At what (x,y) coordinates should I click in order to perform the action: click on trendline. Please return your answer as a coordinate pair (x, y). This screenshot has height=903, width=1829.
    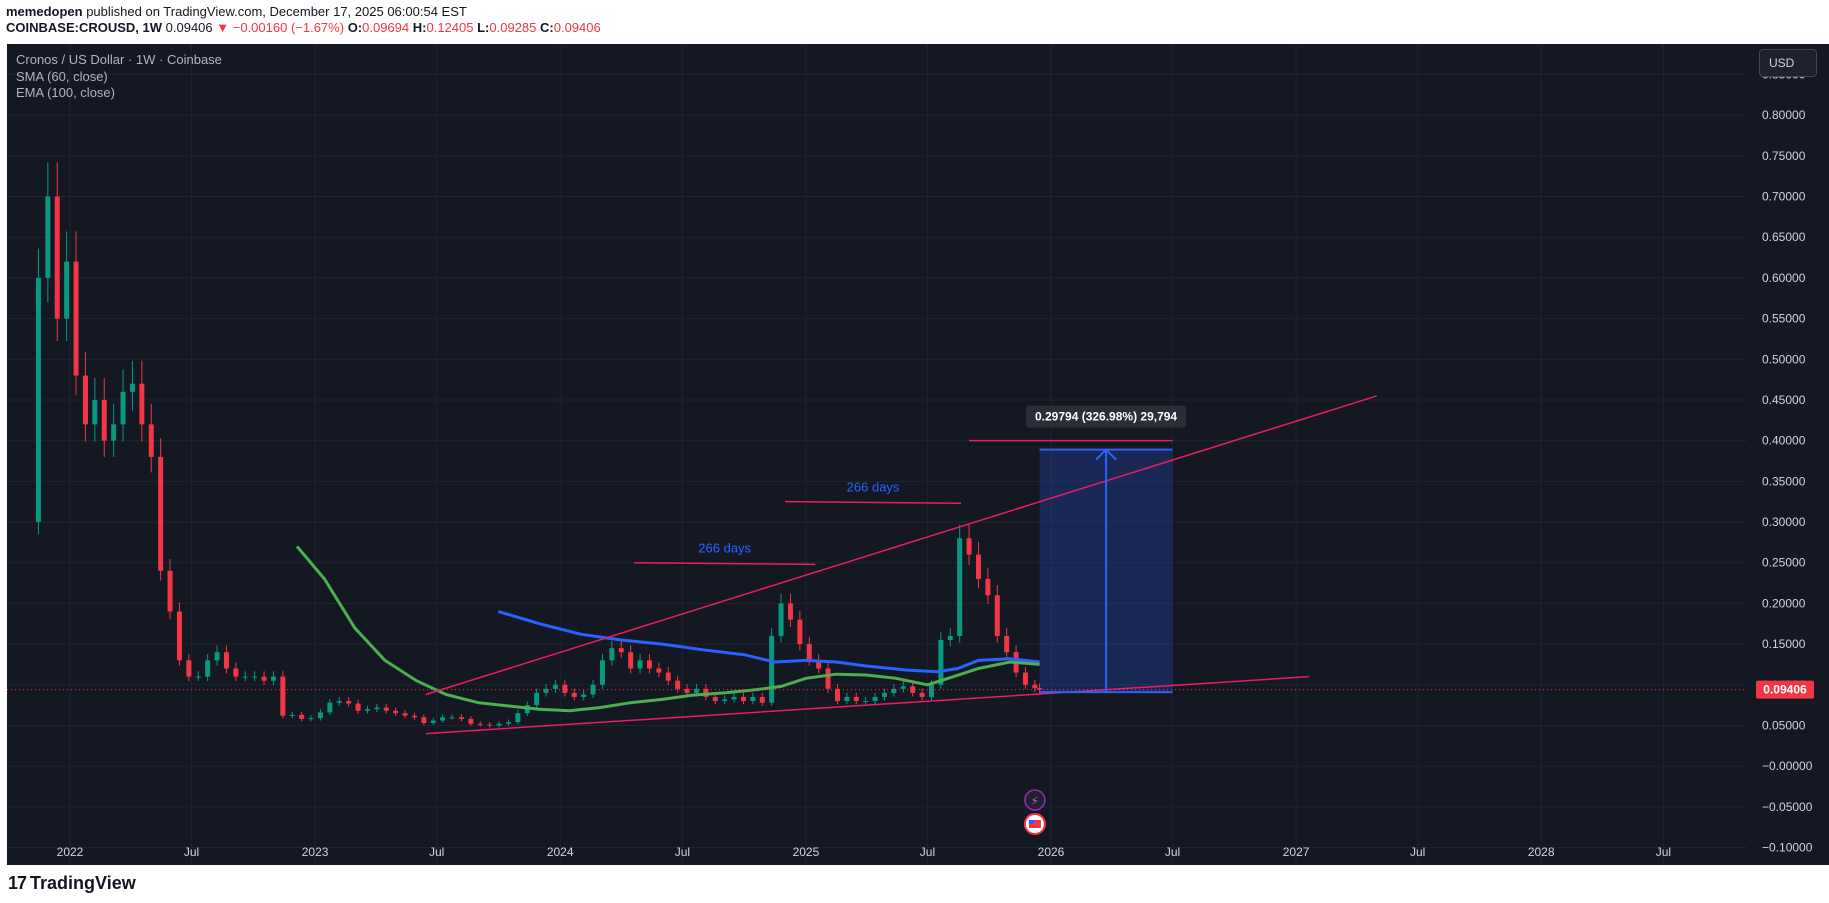
    Looking at the image, I should click on (867, 705).